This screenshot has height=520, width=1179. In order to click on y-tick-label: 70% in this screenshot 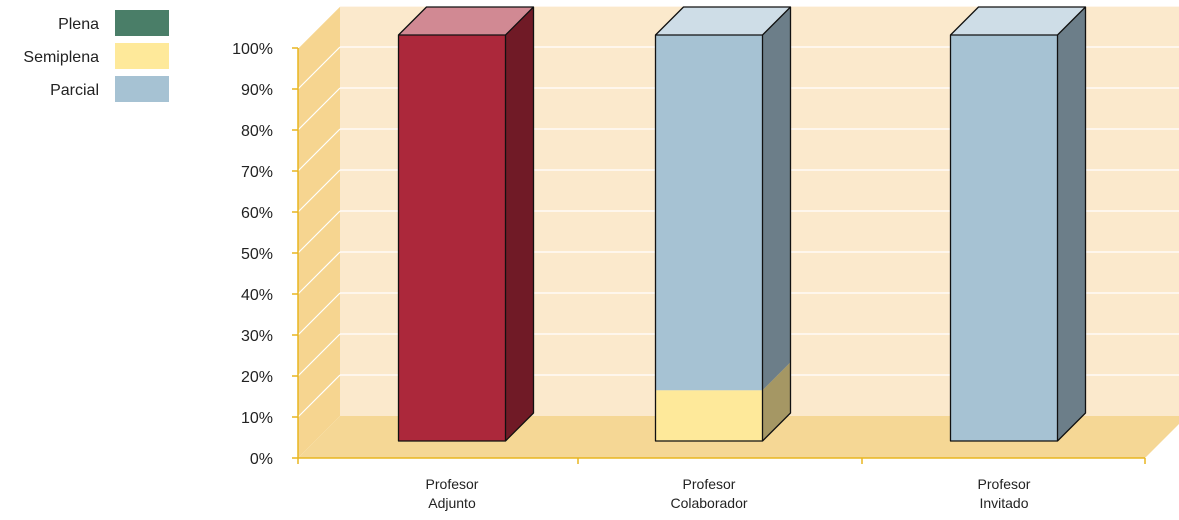, I will do `click(257, 172)`.